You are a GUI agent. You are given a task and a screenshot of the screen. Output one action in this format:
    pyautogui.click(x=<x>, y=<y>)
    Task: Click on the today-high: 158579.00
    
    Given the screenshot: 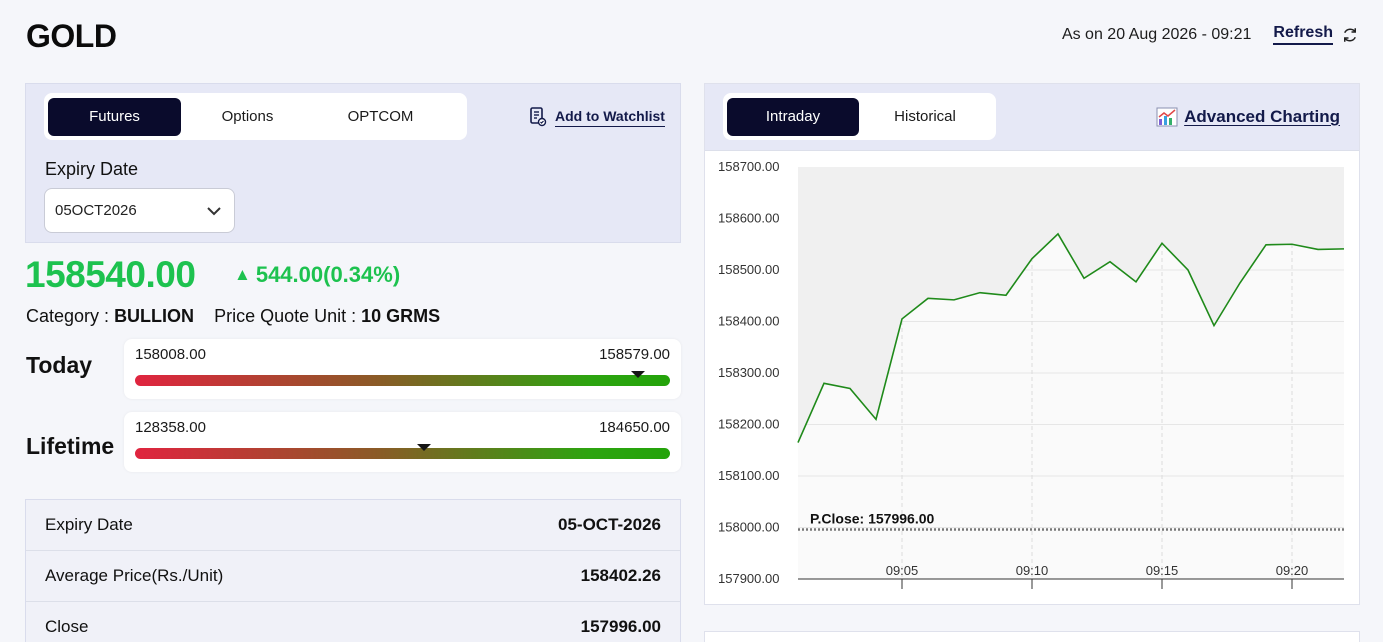 What is the action you would take?
    pyautogui.click(x=634, y=354)
    